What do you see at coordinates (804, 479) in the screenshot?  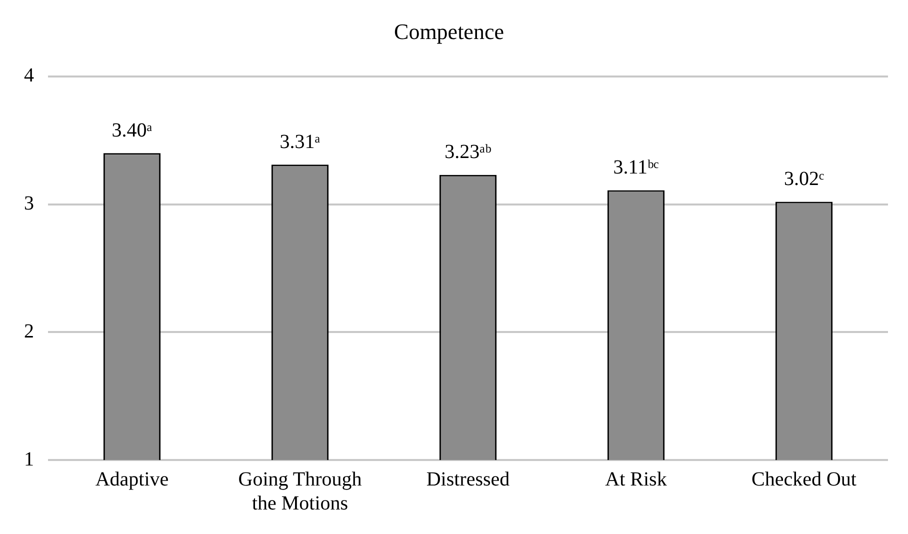 I see `x-tick-label: Checked Out` at bounding box center [804, 479].